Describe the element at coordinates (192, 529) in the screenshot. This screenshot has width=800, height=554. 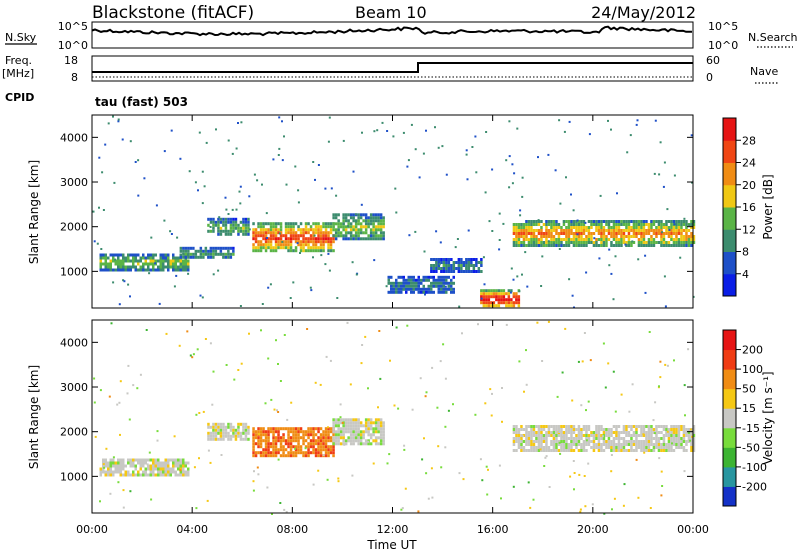
I see `x-tick-1: 04:00` at that location.